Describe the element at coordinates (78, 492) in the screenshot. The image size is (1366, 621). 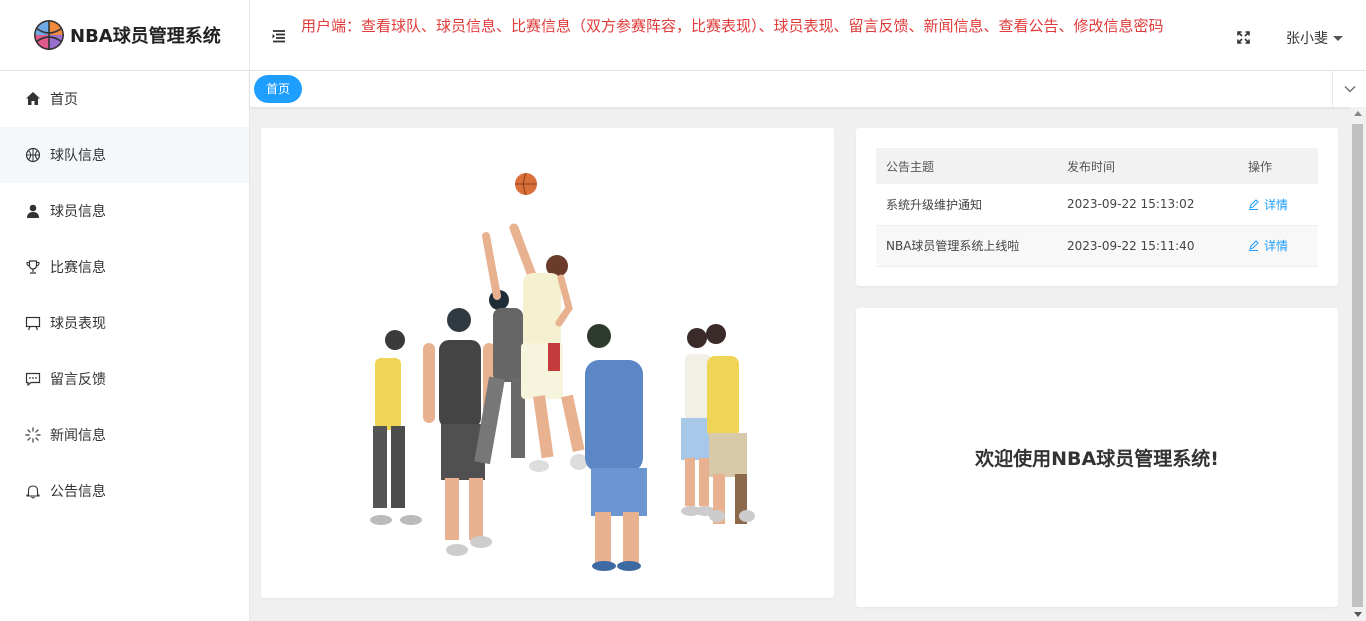
I see `sidebar-item-label: 公告信息` at that location.